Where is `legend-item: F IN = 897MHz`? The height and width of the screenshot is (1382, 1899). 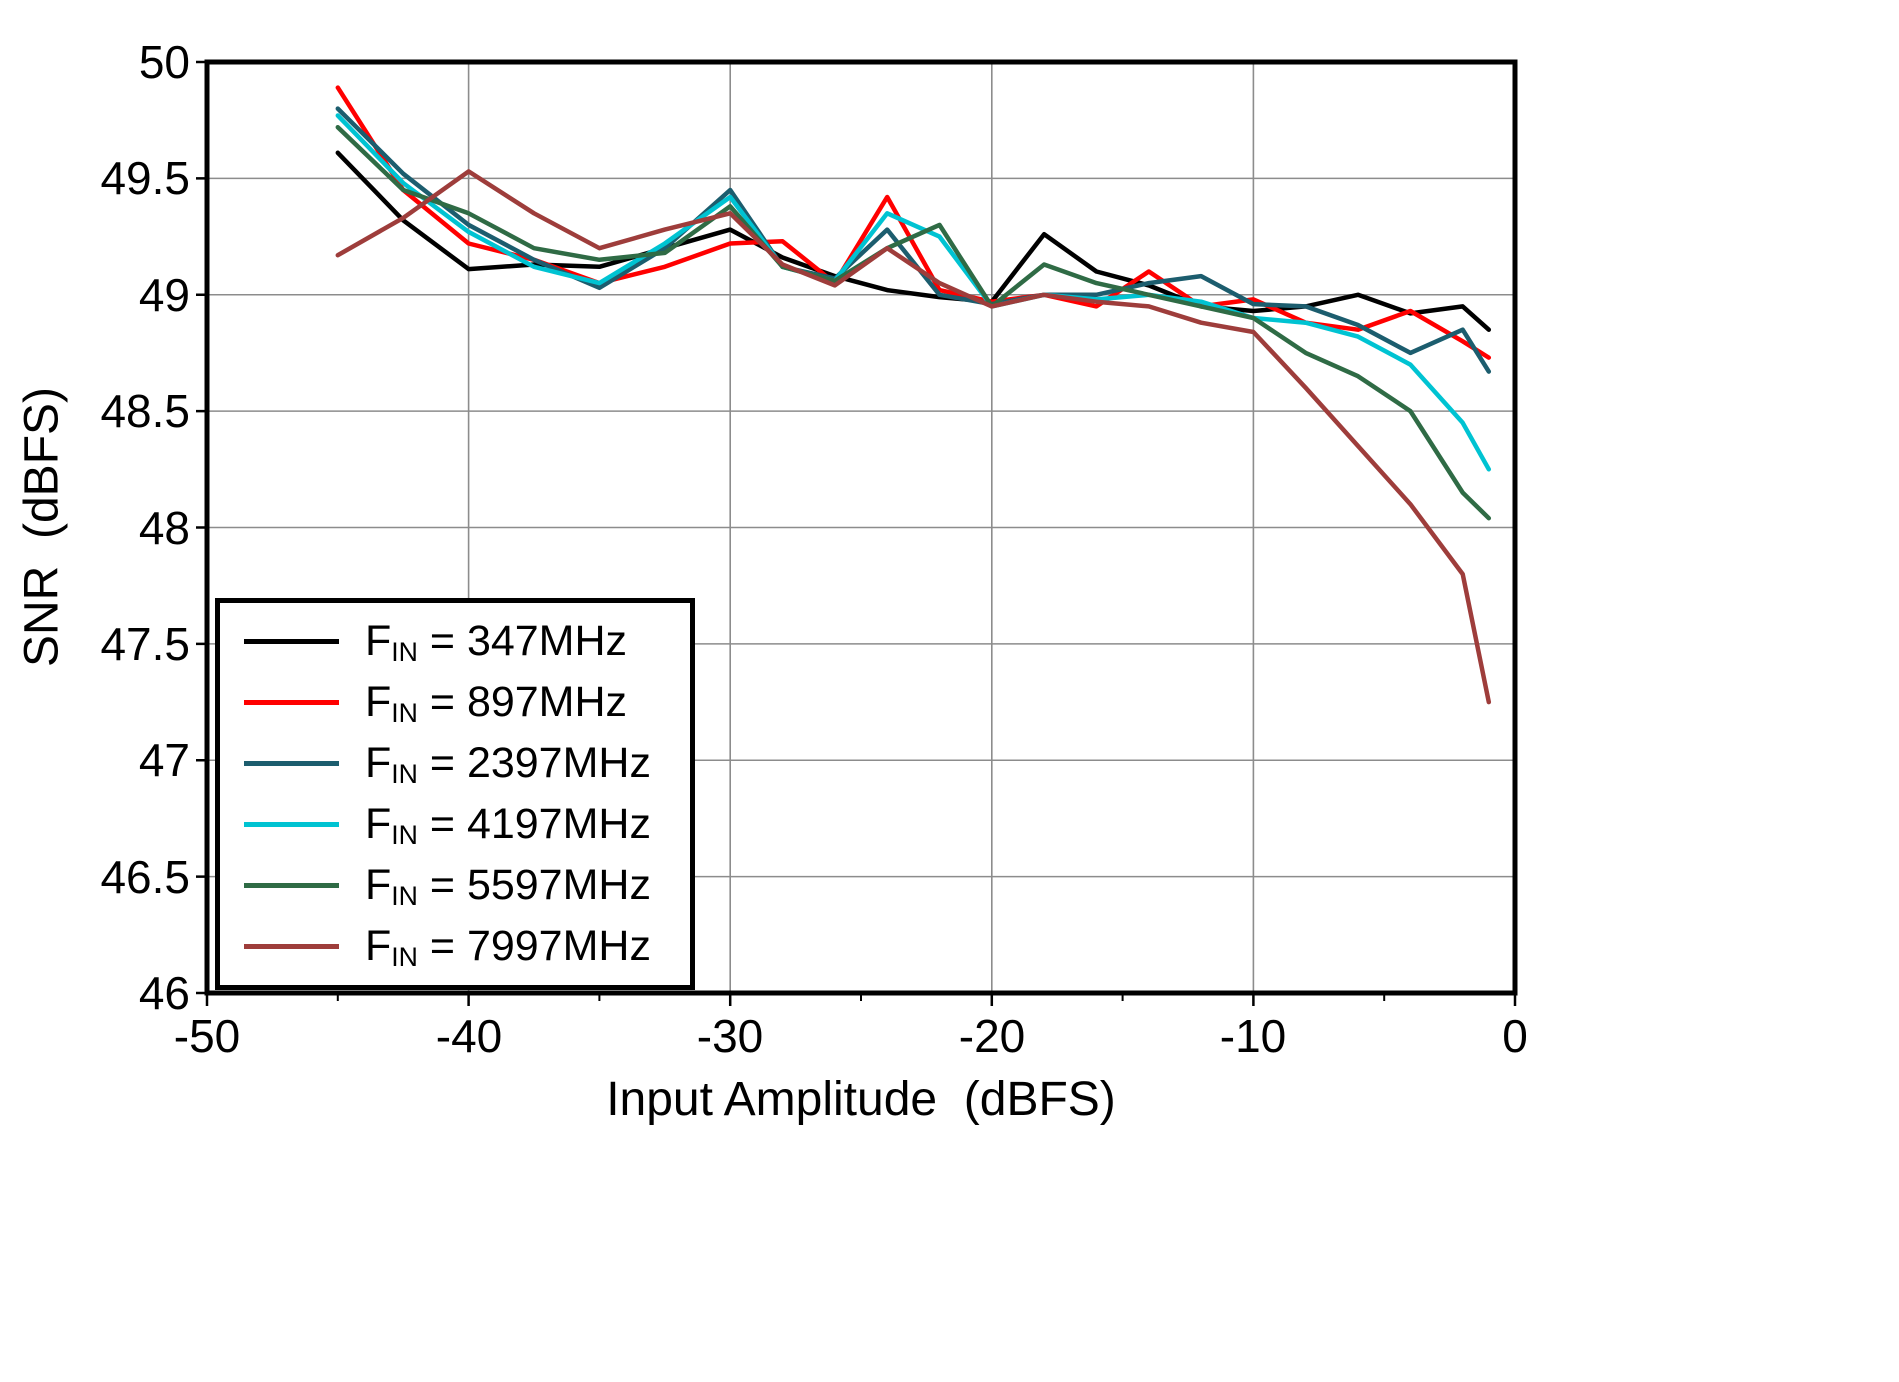
legend-item: F IN = 897MHz is located at coordinates (455, 703).